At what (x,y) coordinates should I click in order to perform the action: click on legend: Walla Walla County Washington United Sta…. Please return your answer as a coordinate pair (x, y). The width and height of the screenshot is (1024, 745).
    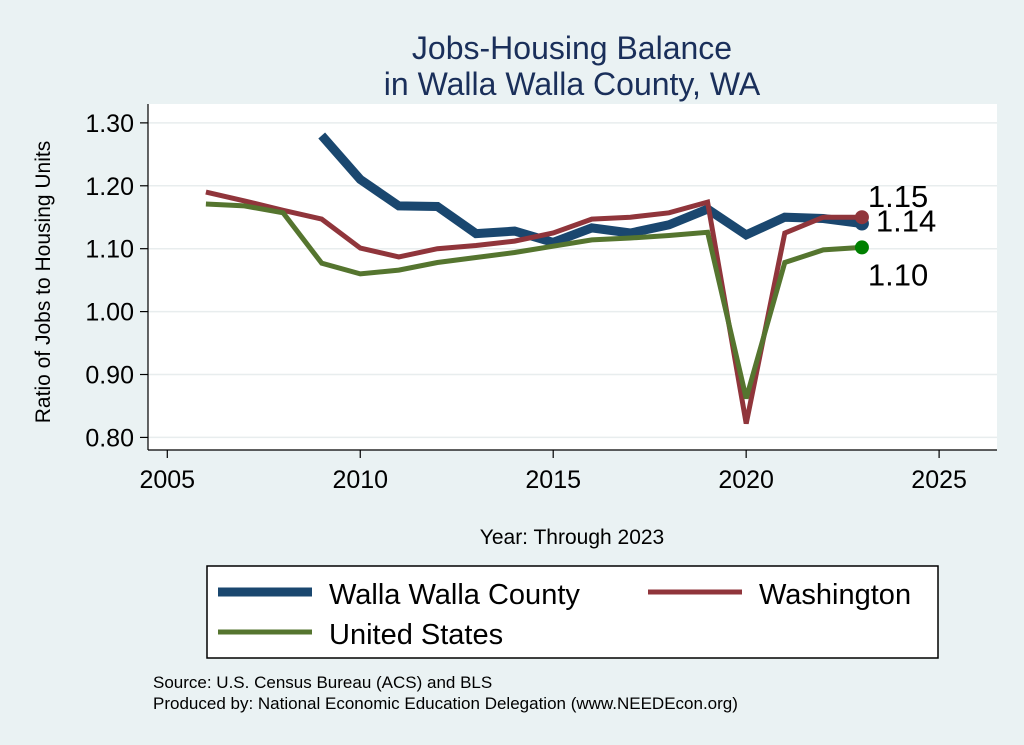
    Looking at the image, I should click on (572, 612).